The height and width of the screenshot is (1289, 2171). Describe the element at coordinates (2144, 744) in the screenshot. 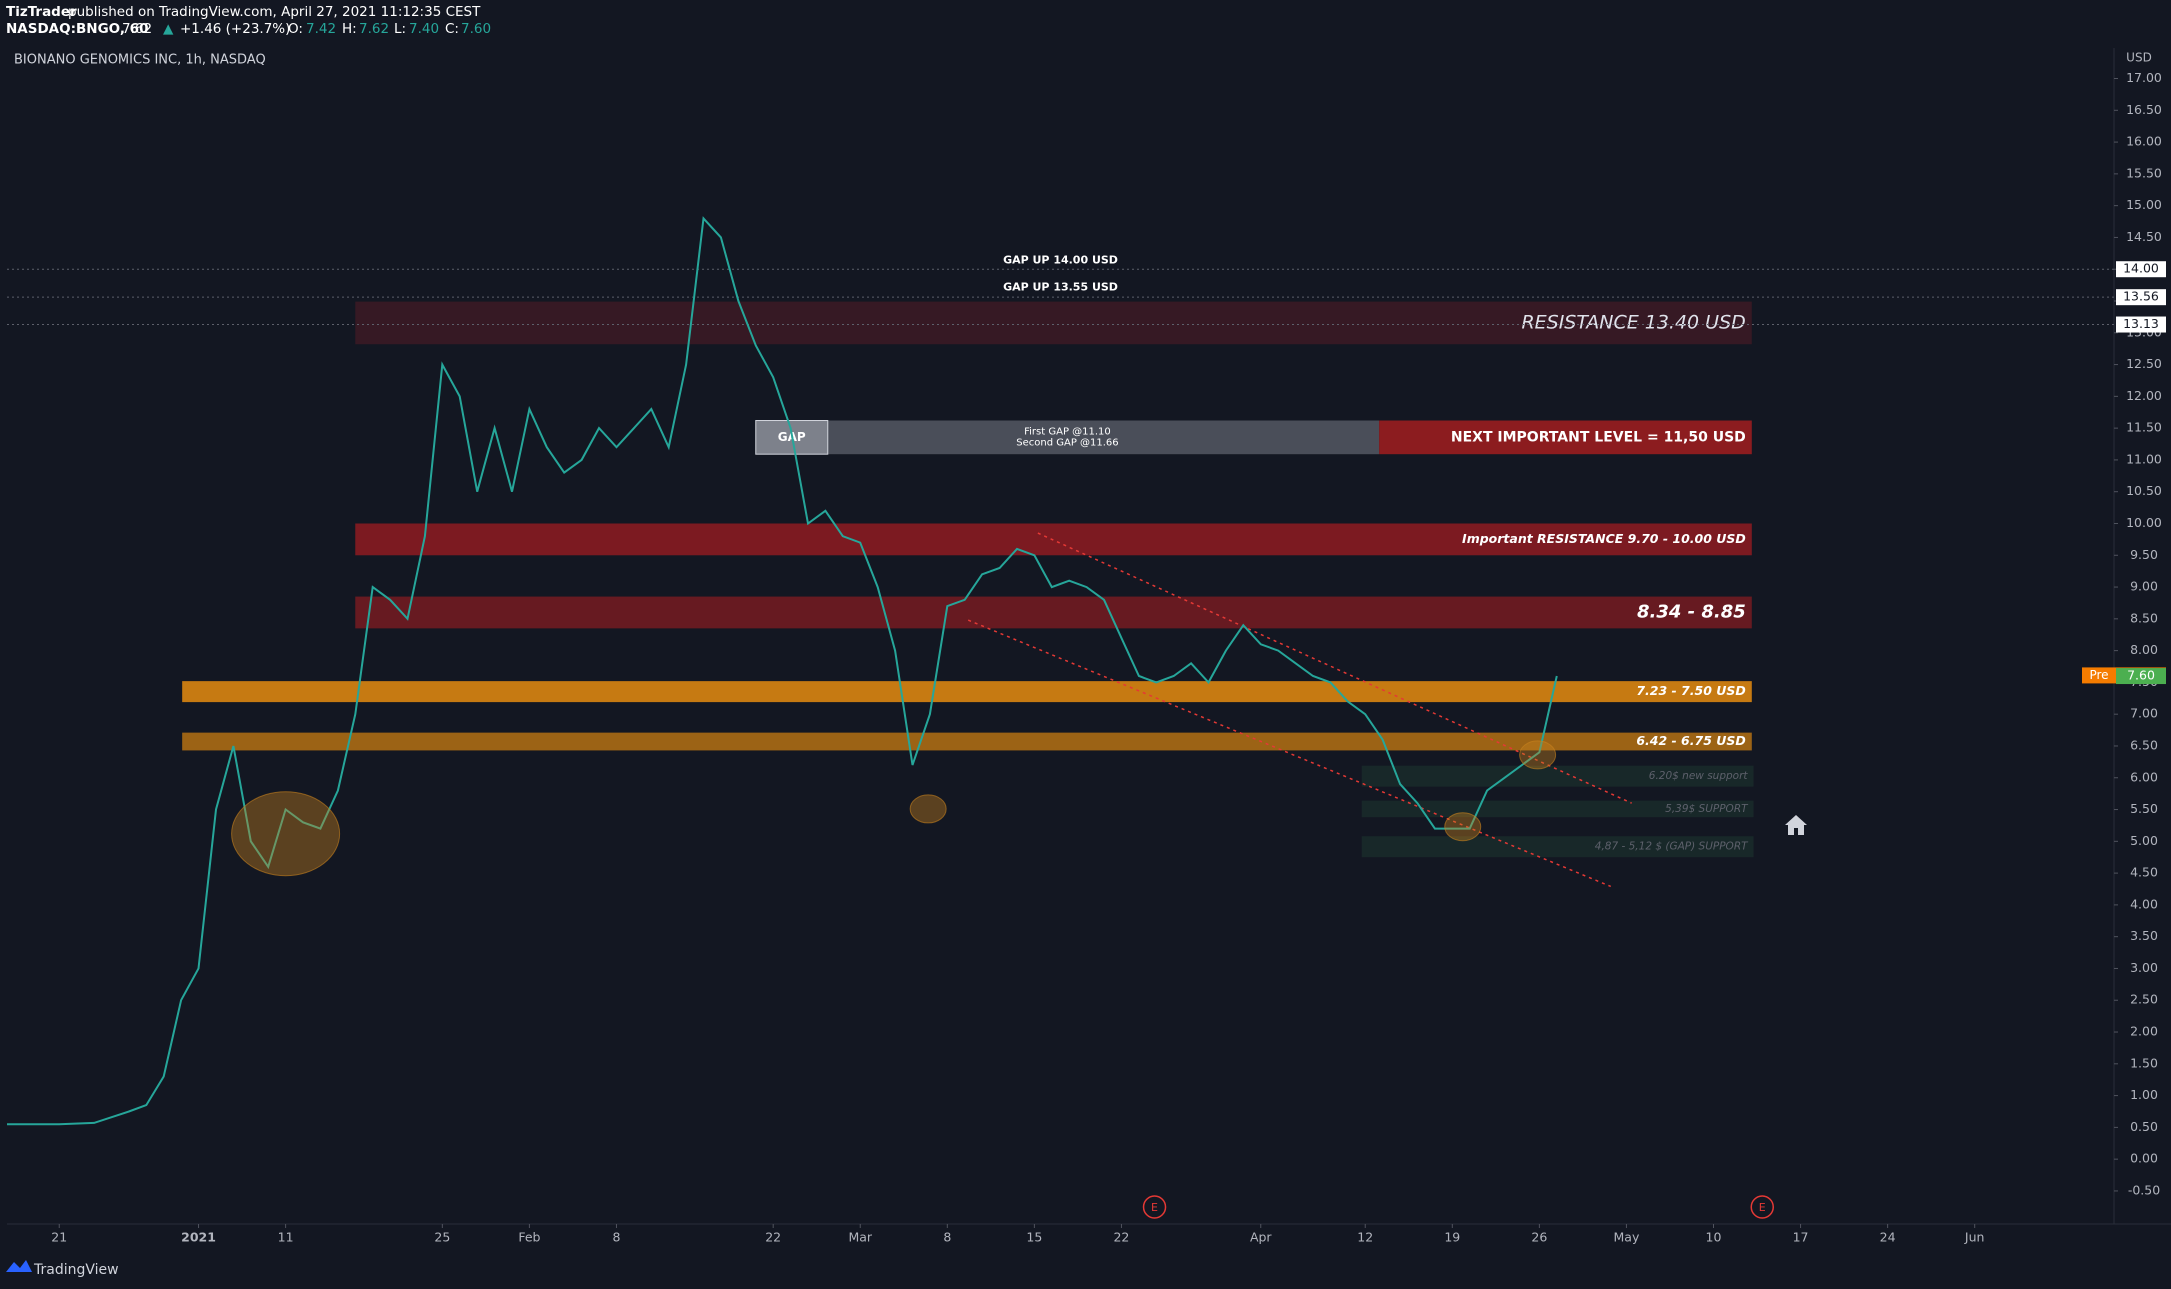

I see `y-tick-label: 6.50` at that location.